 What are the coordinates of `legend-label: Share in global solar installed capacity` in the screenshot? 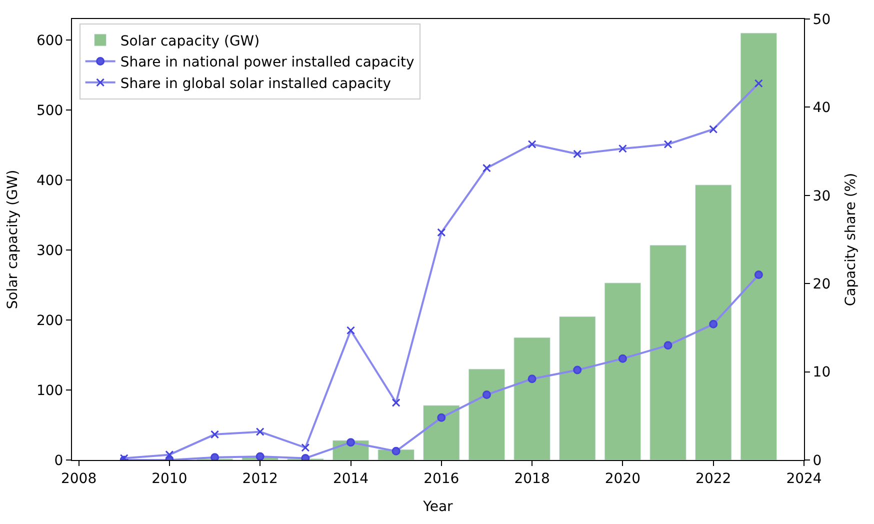 It's located at (256, 84).